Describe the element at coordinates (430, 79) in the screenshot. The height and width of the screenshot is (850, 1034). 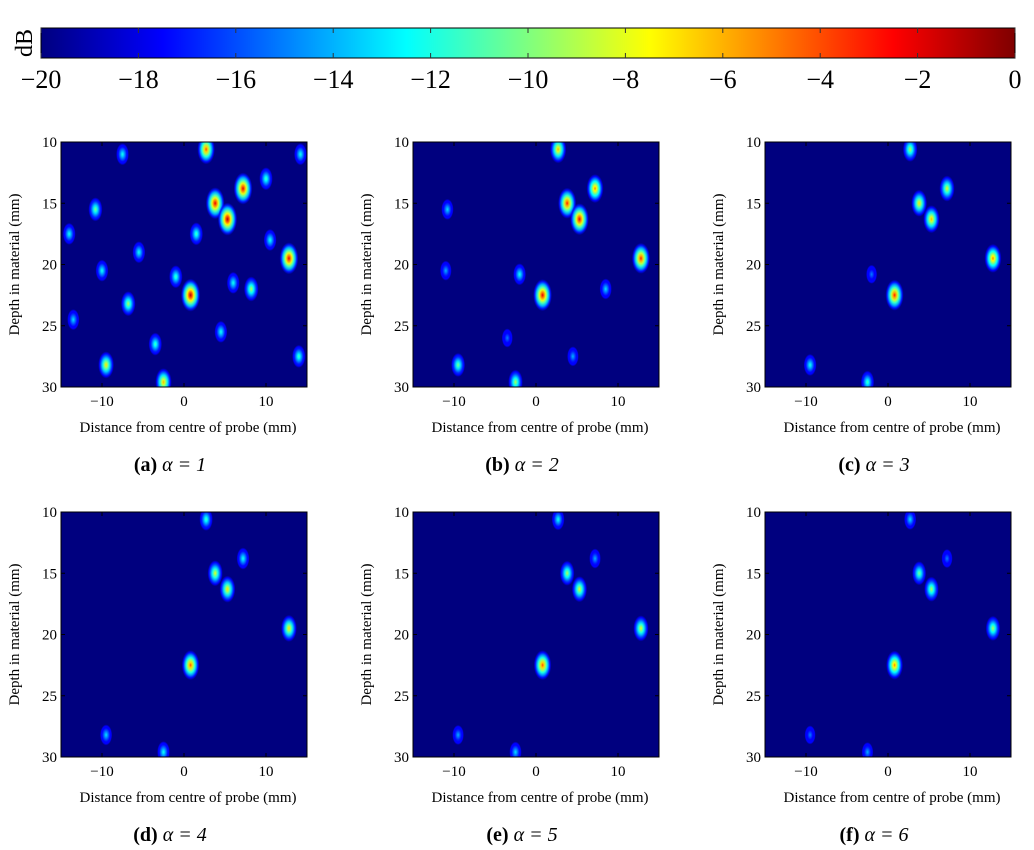
I see `colorbar-tick-label: −12` at that location.